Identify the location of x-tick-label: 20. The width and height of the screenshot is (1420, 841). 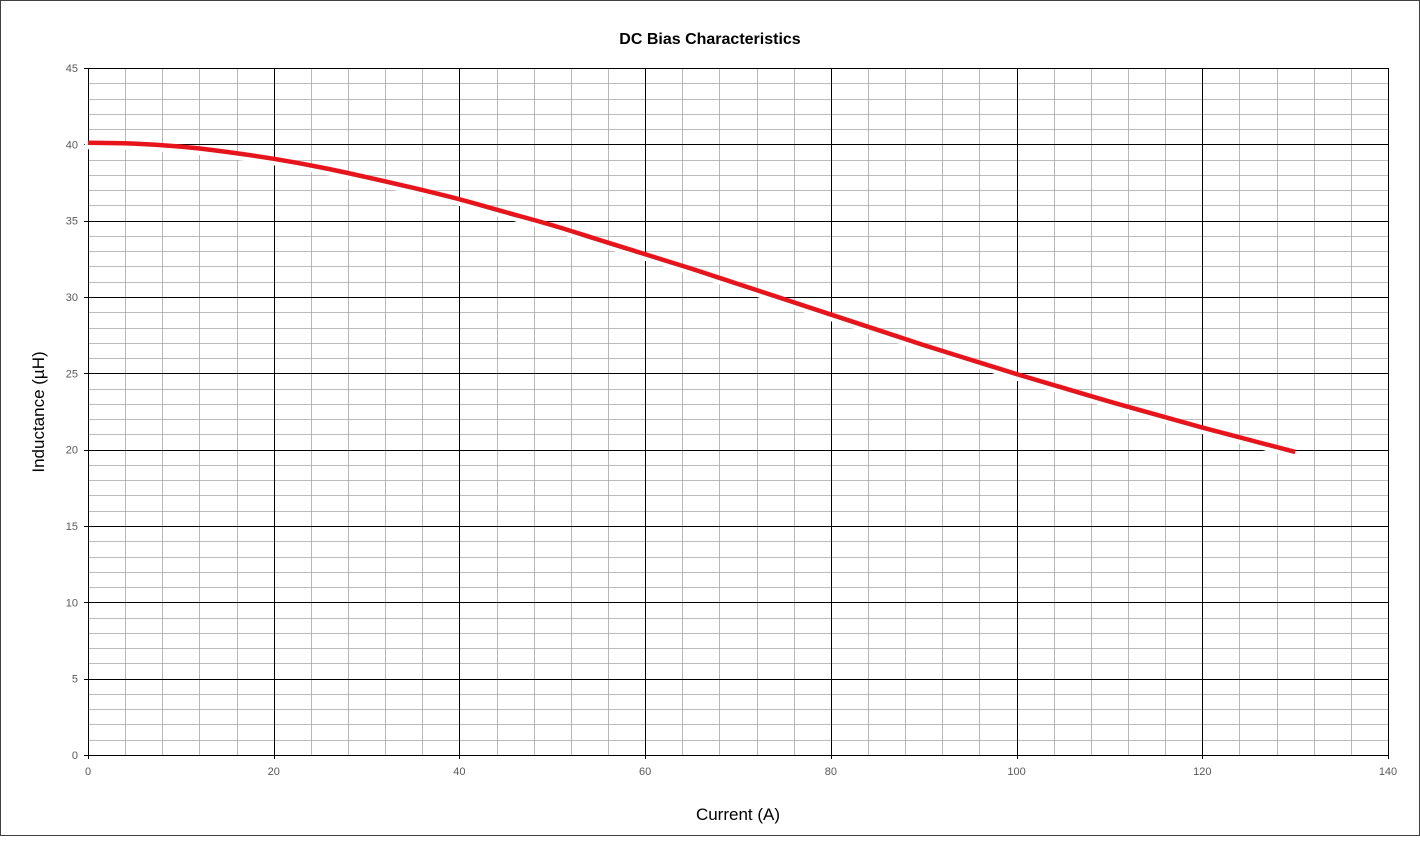
(274, 772).